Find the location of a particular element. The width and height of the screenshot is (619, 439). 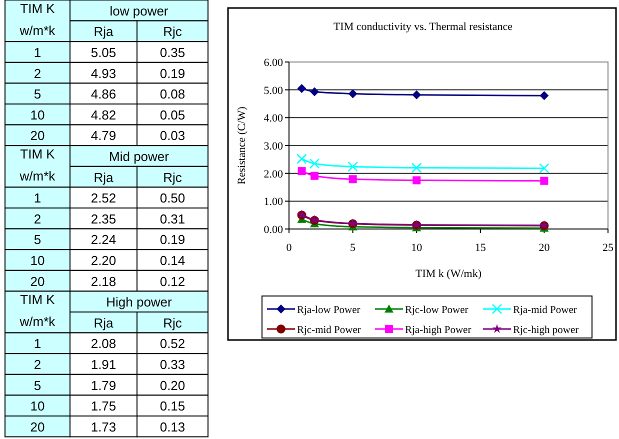

y-axis-title: Resistance (C/W) is located at coordinates (242, 145).